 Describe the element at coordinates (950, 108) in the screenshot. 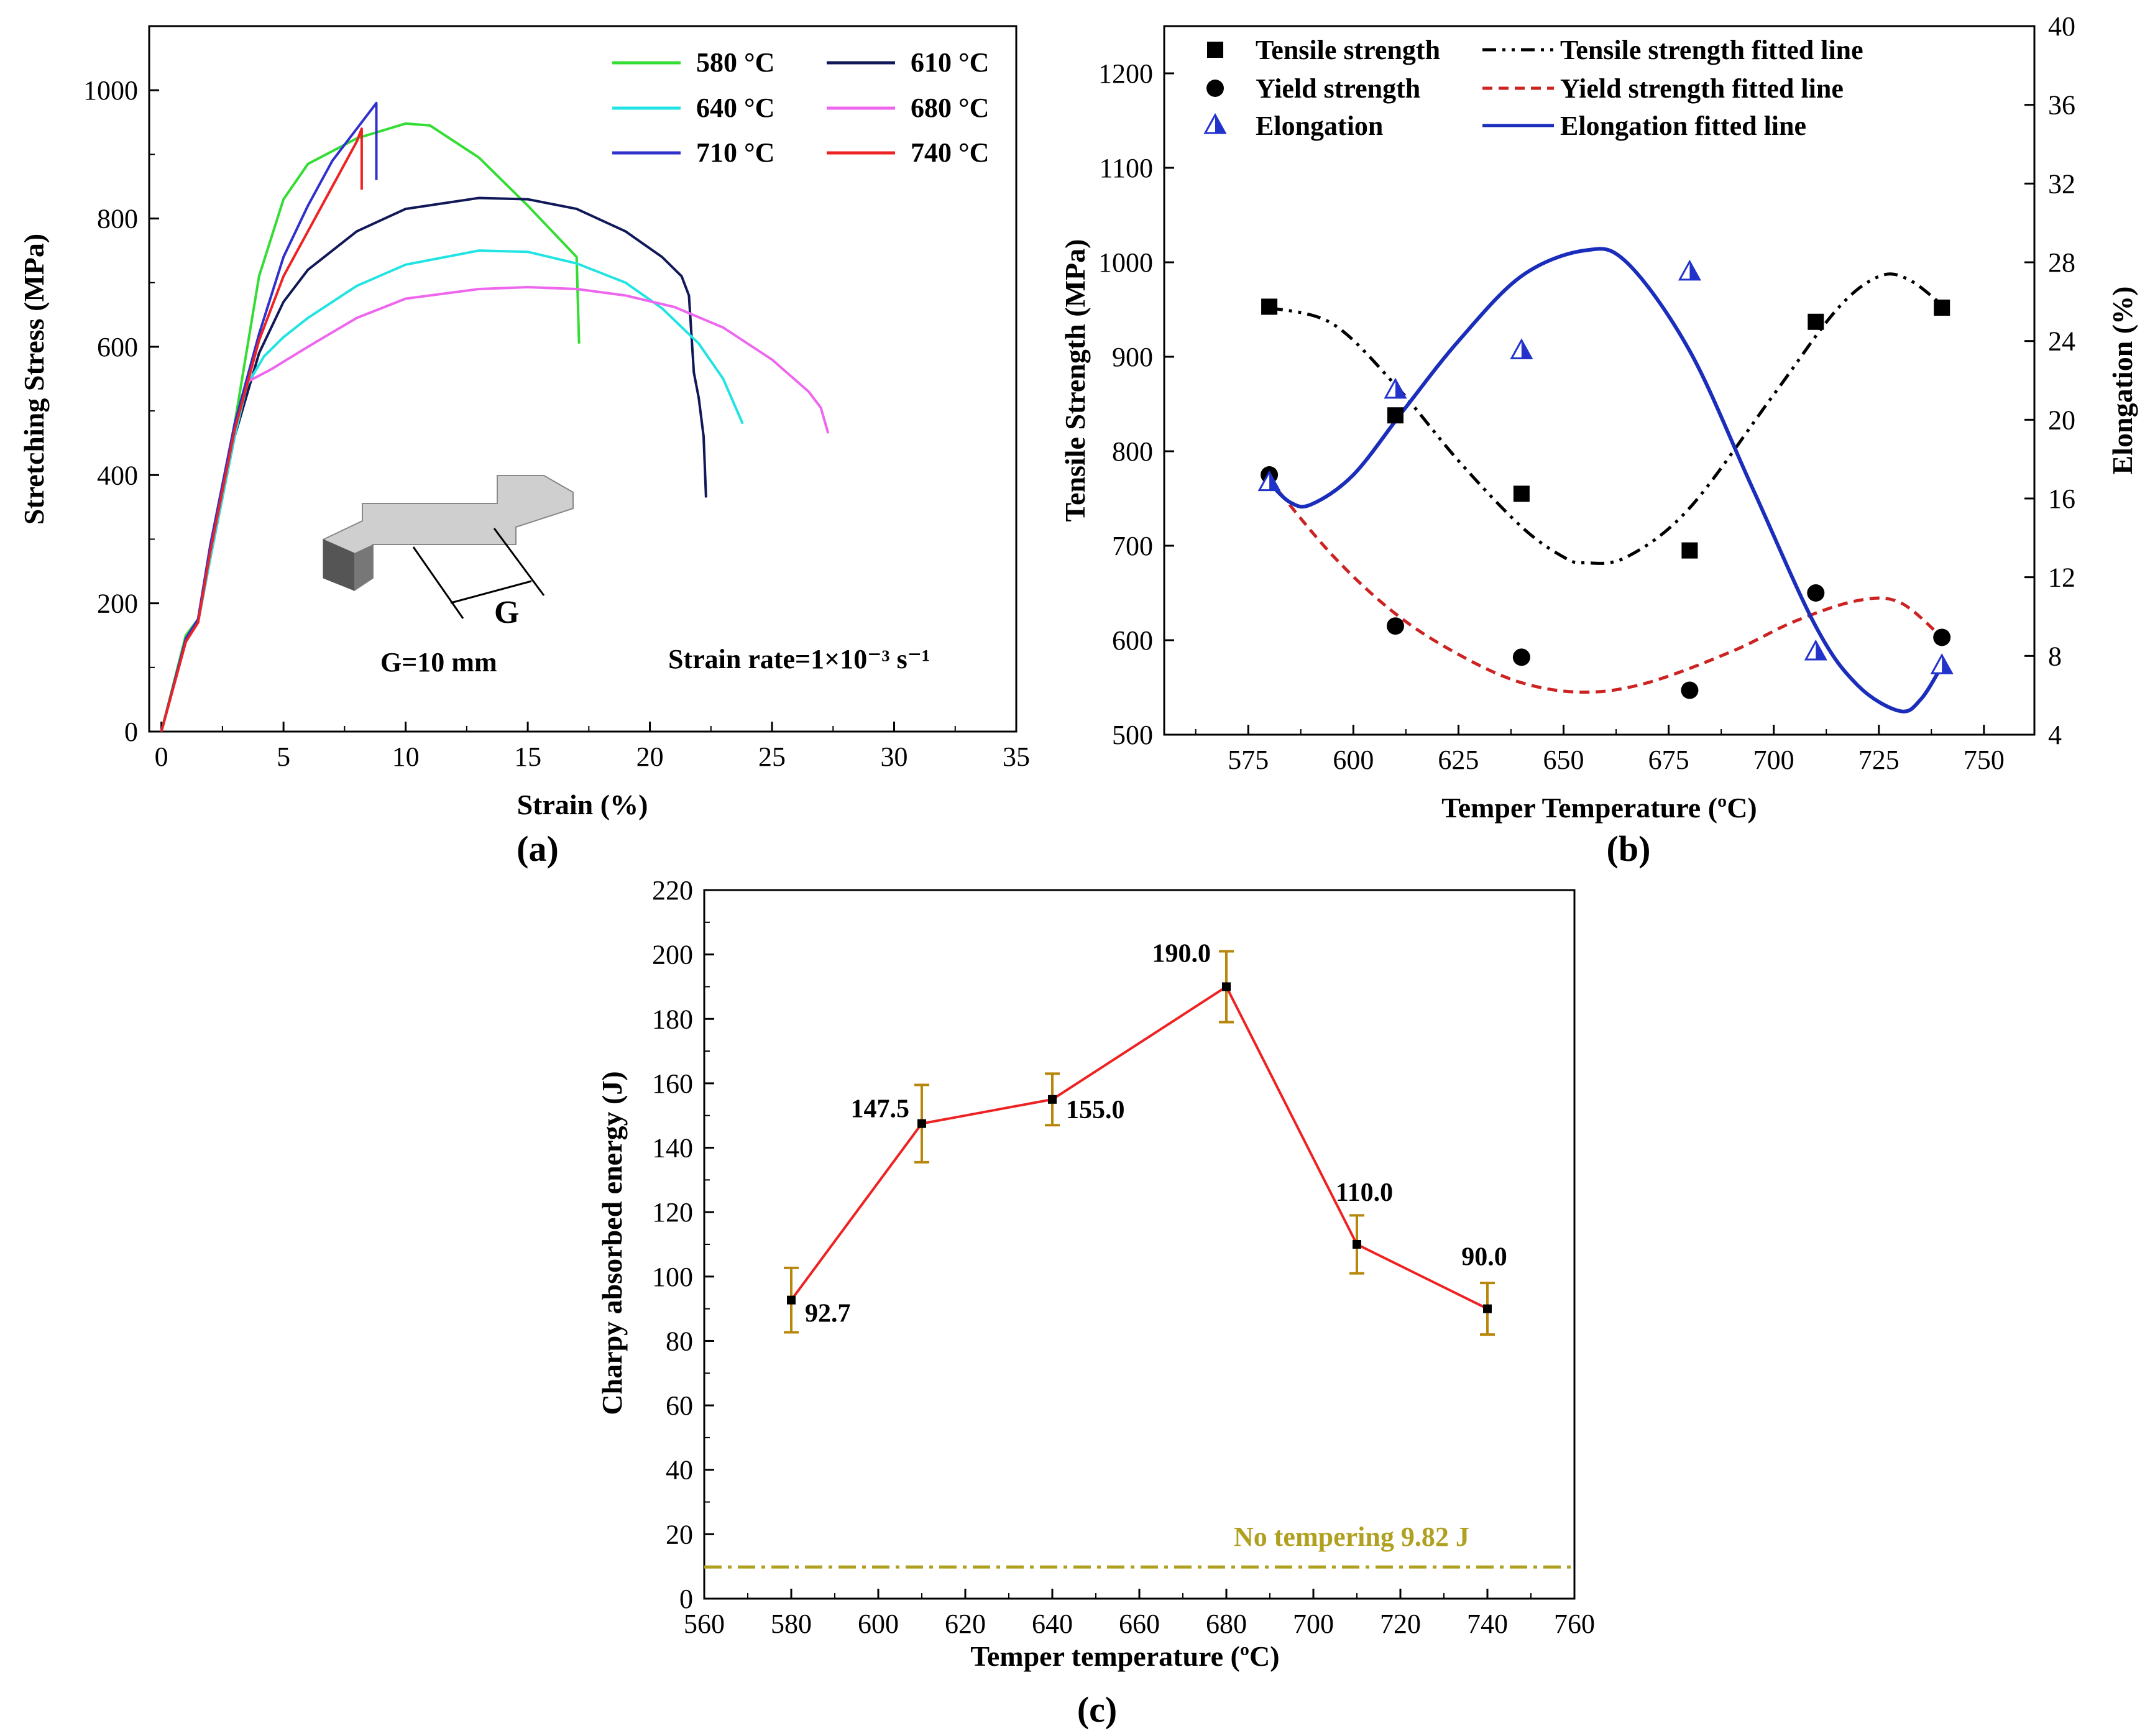

I see `legend-label: 680 °C` at that location.